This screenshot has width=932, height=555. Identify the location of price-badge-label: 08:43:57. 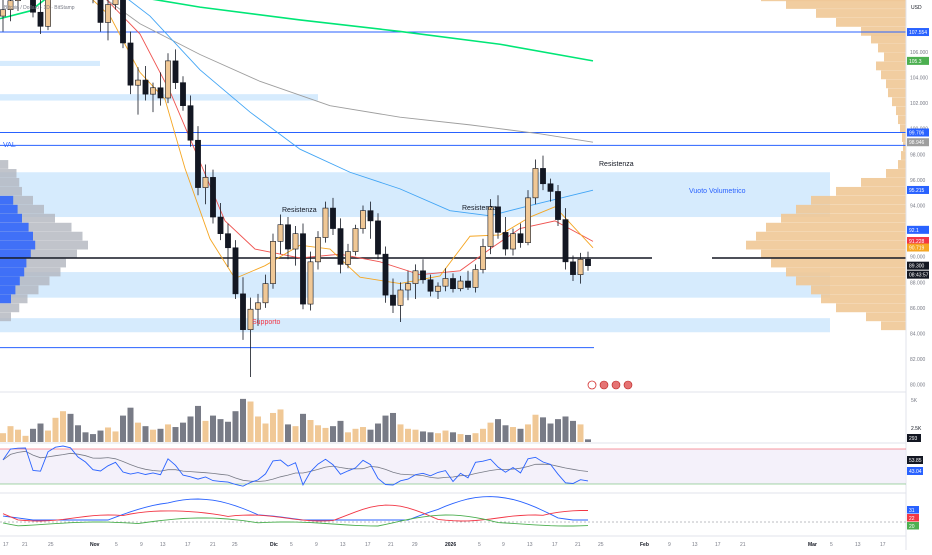
(919, 276).